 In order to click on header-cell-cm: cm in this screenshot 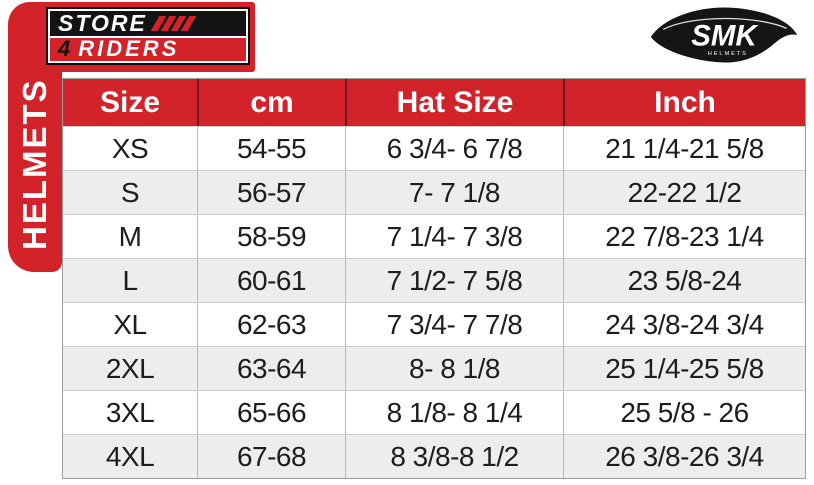, I will do `click(271, 102)`.